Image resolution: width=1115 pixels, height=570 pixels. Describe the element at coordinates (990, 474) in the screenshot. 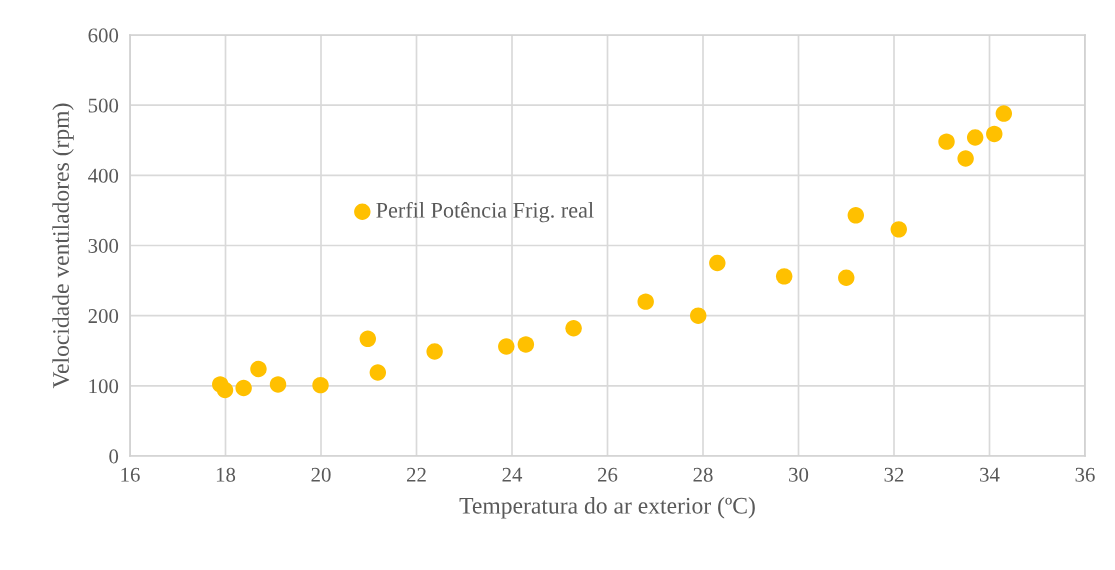

I see `x-tick-label: 34` at that location.